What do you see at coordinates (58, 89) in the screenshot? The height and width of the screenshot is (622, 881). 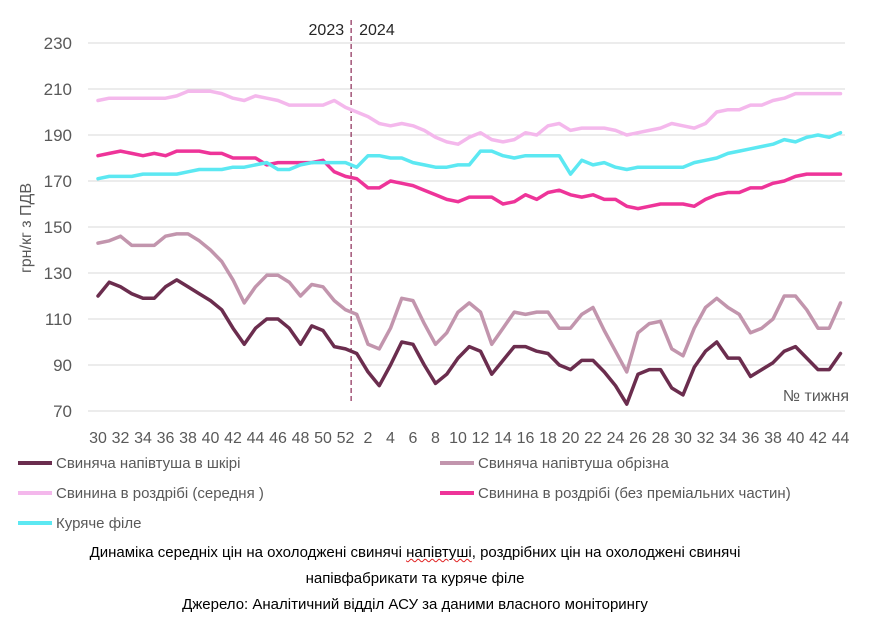 I see `y-tick-label: 210` at bounding box center [58, 89].